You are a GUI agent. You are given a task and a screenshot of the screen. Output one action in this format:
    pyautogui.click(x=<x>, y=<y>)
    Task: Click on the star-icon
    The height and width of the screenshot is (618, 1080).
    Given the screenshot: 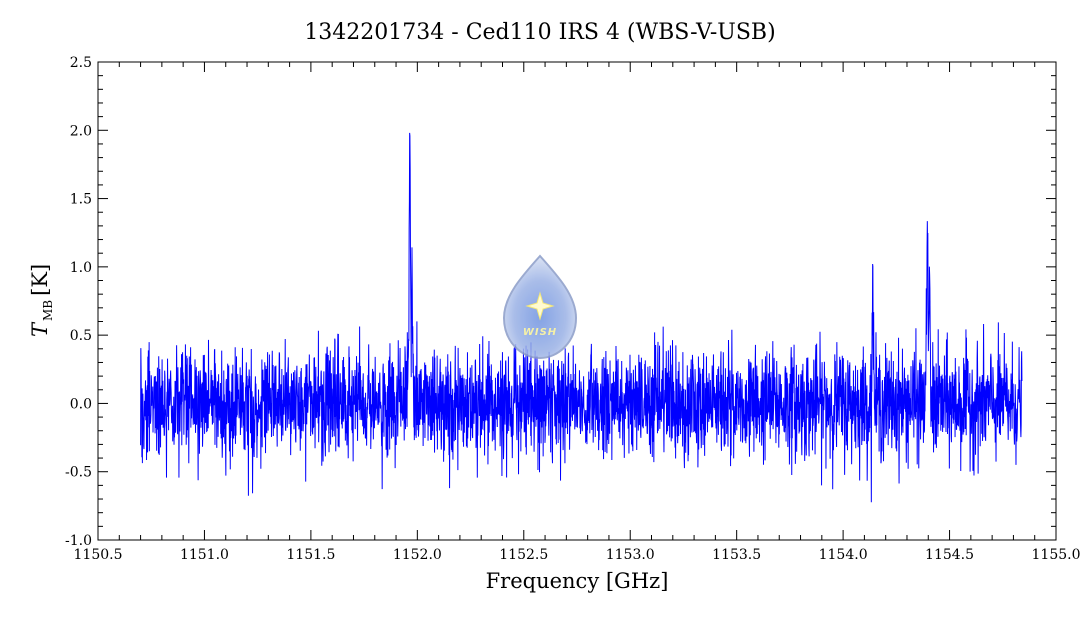 What is the action you would take?
    pyautogui.click(x=540, y=306)
    